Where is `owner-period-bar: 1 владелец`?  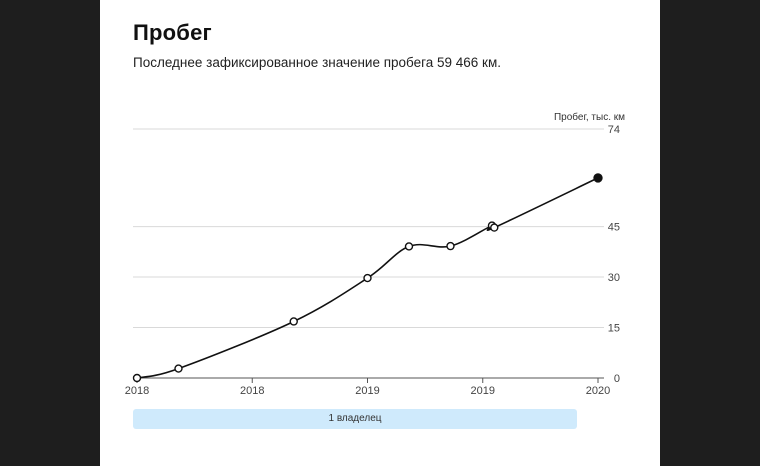
owner-period-bar: 1 владелец is located at coordinates (355, 419).